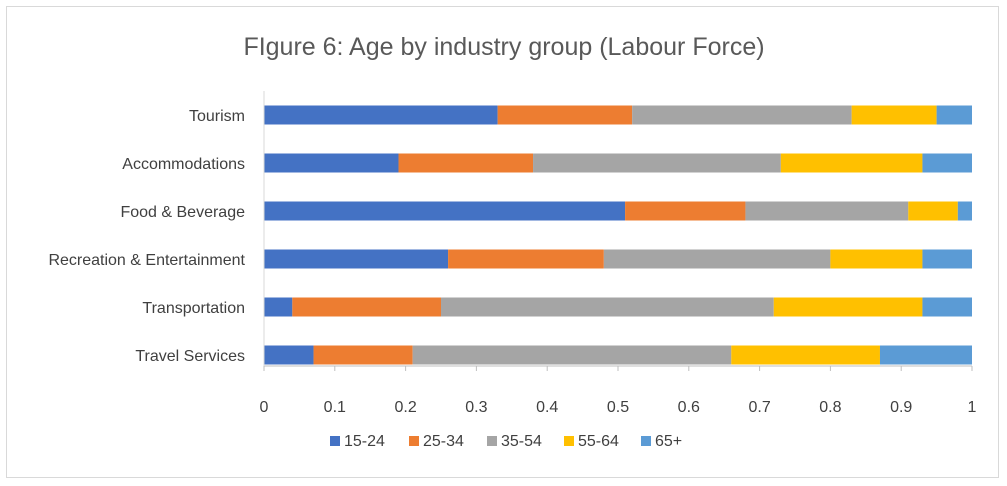 The image size is (1007, 486). I want to click on category-label: Travel Services, so click(190, 356).